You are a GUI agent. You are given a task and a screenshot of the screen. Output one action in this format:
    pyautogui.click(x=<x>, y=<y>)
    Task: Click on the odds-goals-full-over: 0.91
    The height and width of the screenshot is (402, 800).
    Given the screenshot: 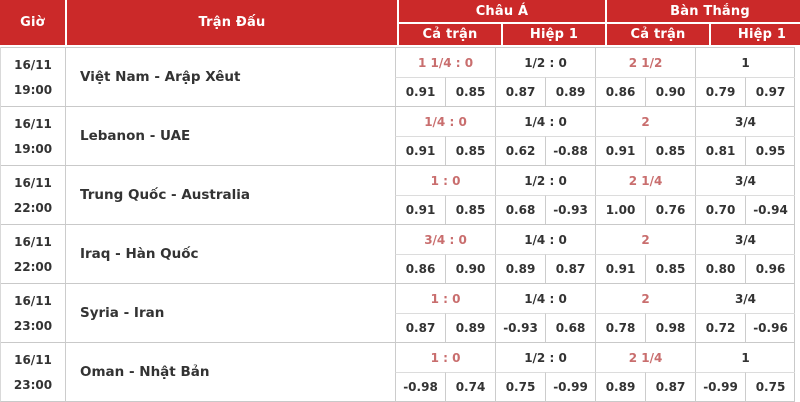 What is the action you would take?
    pyautogui.click(x=620, y=268)
    